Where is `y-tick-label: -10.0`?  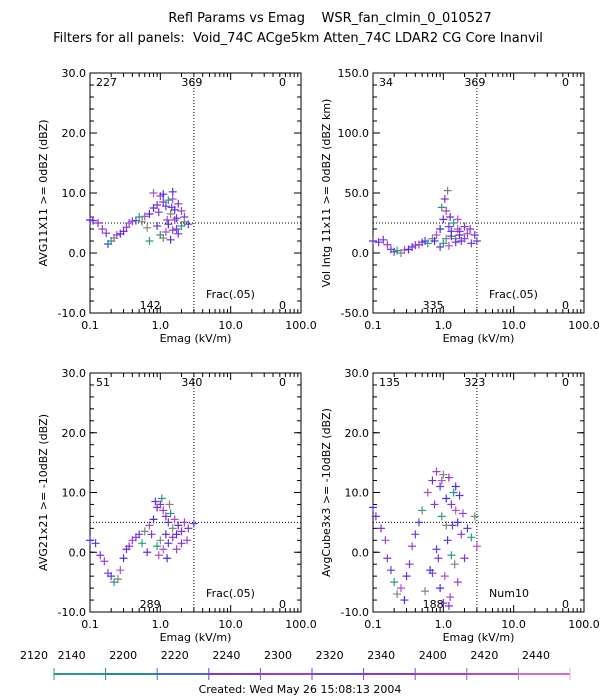 y-tick-label: -10.0 is located at coordinates (72, 612).